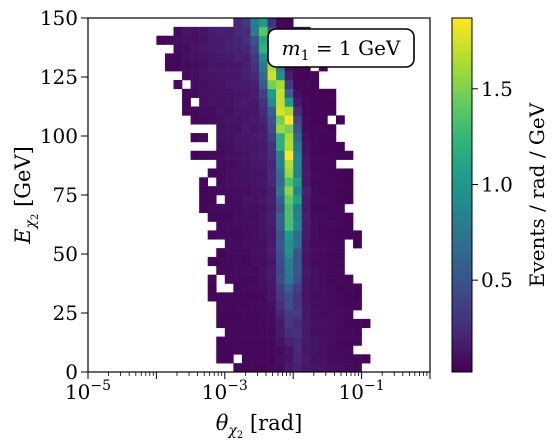  Describe the element at coordinates (35, 217) in the screenshot. I see `y-axis-label-subsub: 2` at that location.